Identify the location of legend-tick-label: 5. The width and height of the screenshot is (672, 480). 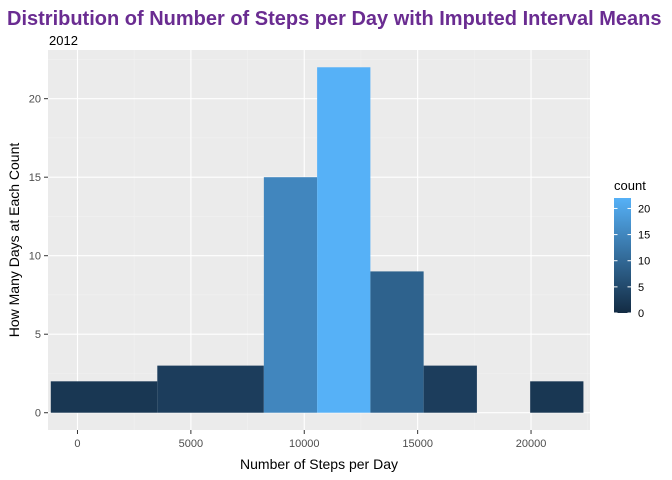
(641, 288).